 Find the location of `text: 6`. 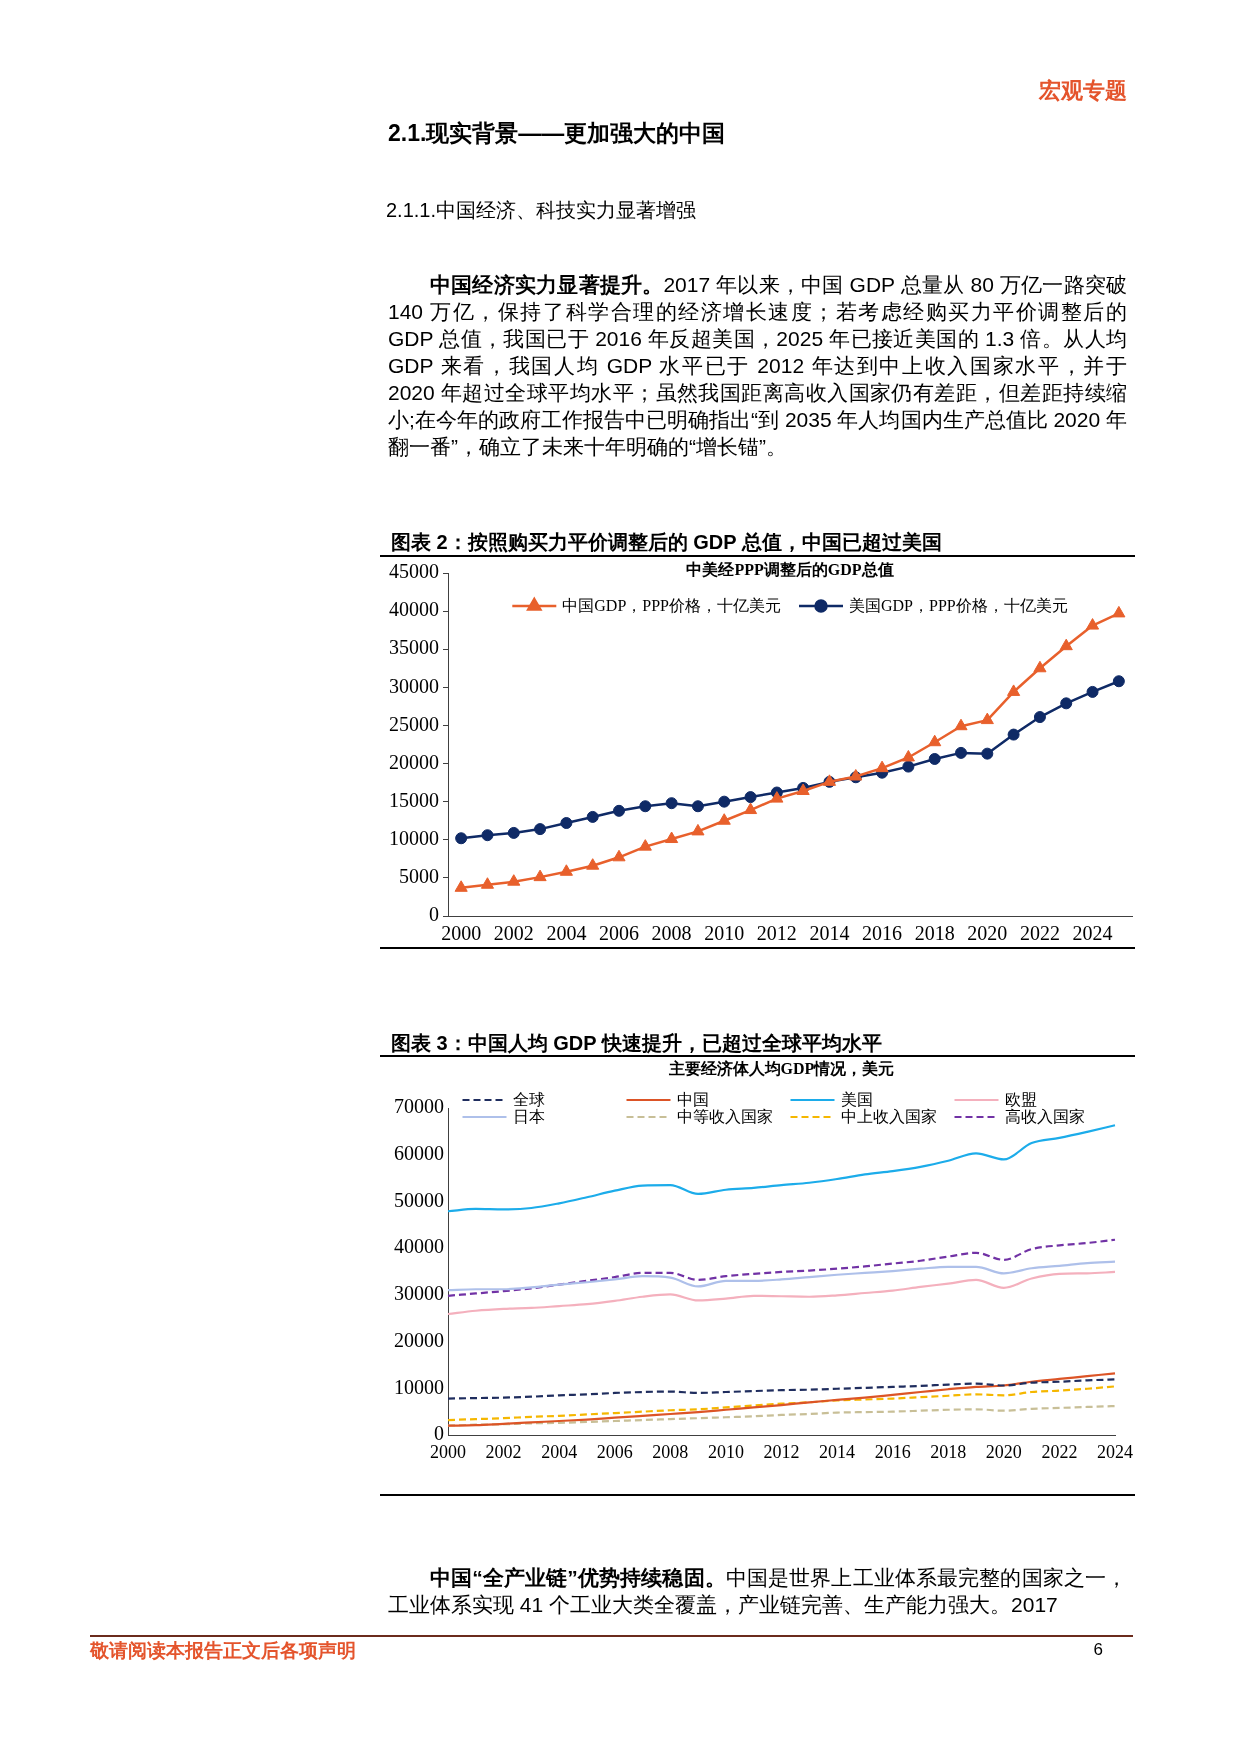

text: 6 is located at coordinates (1098, 1650).